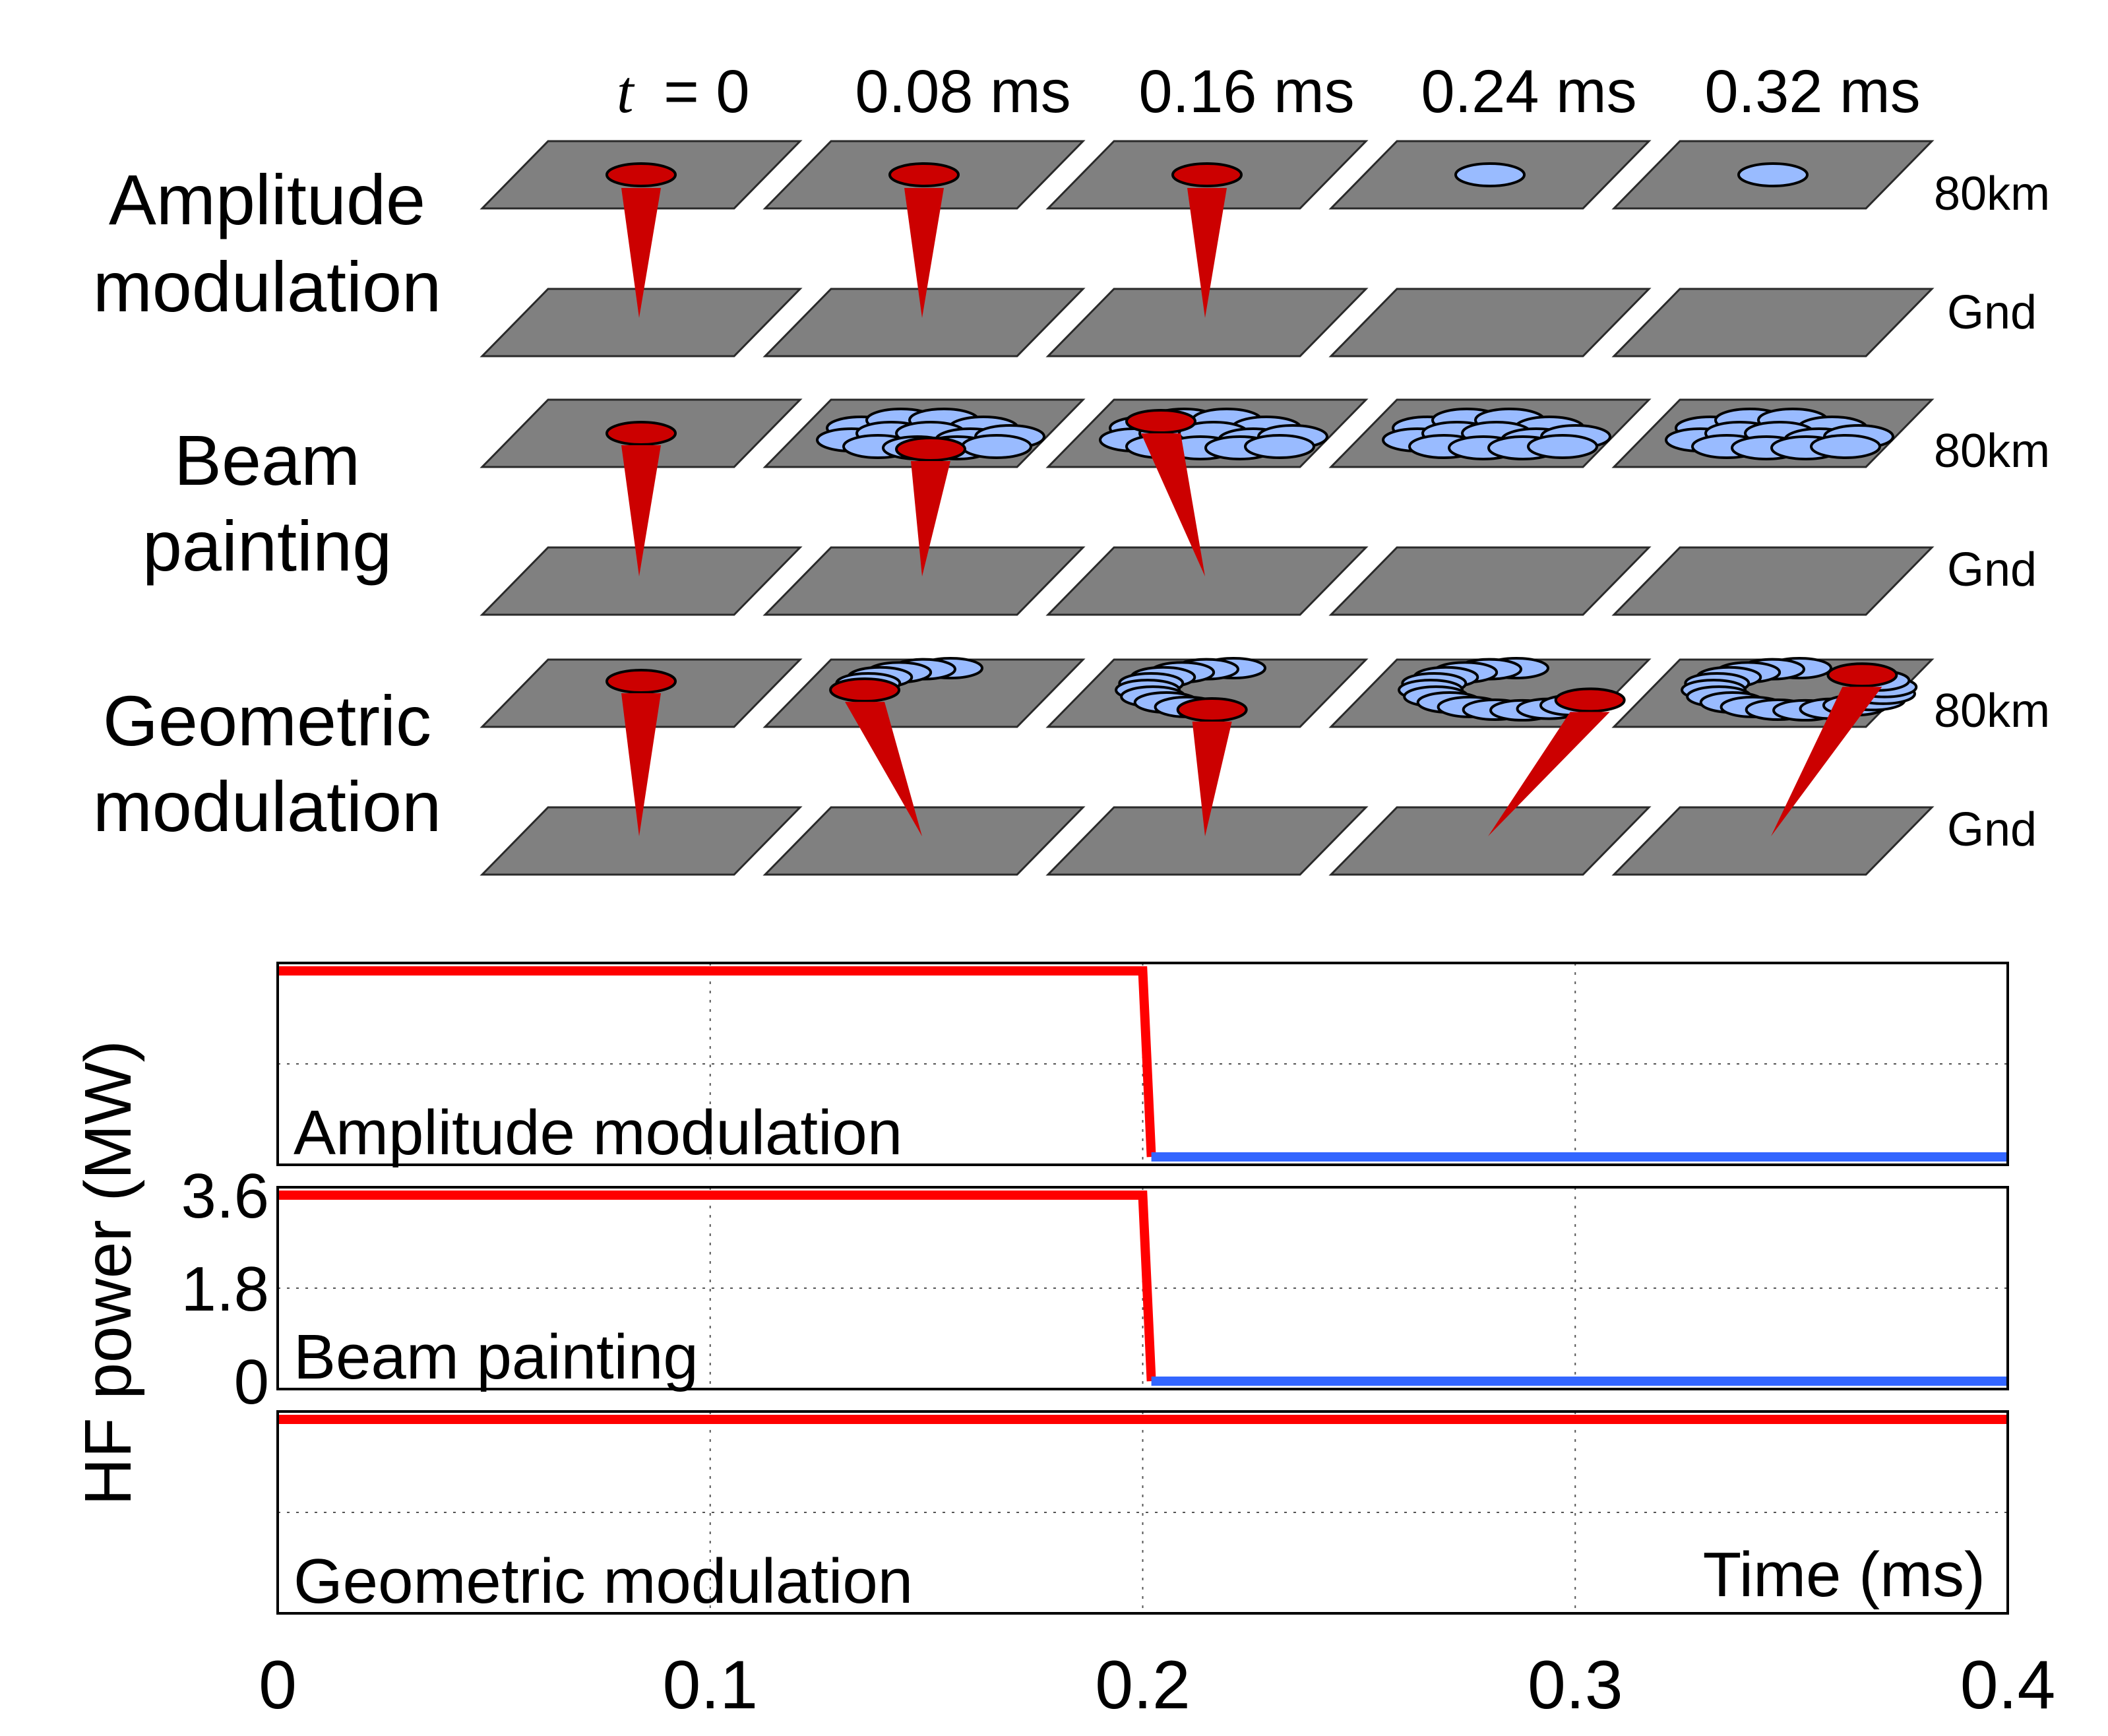 This screenshot has width=2108, height=1736. I want to click on layer-label-bottom-3: Gnd, so click(1992, 829).